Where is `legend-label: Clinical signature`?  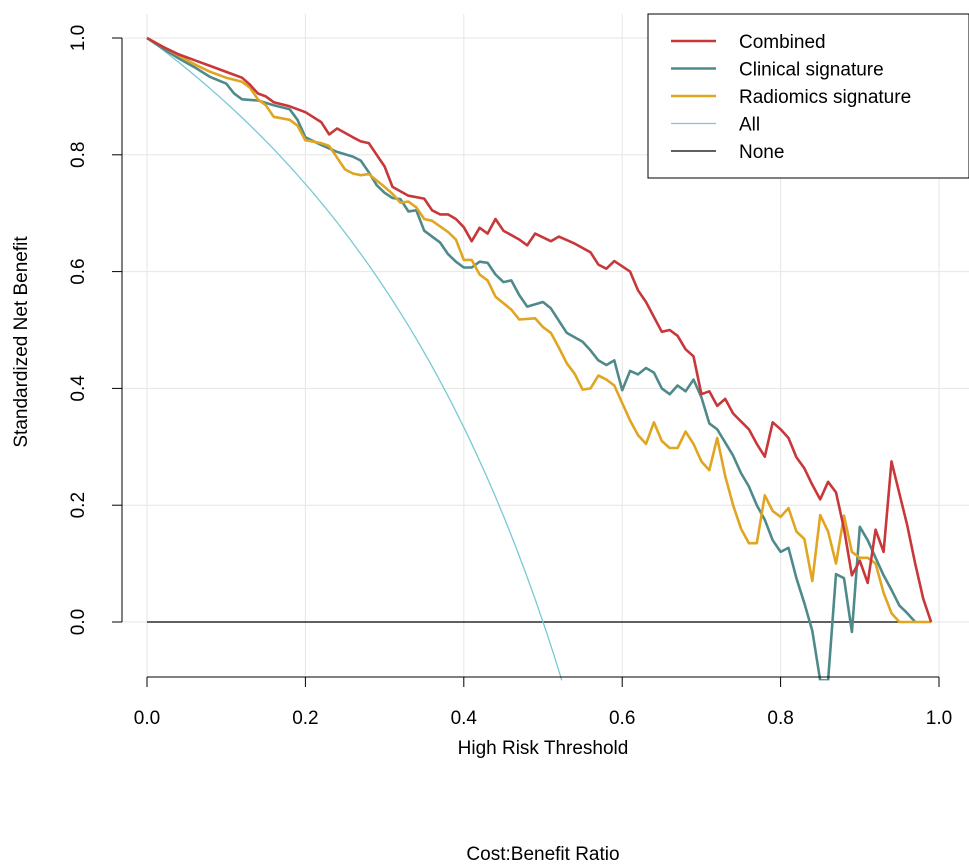
legend-label: Clinical signature is located at coordinates (811, 70).